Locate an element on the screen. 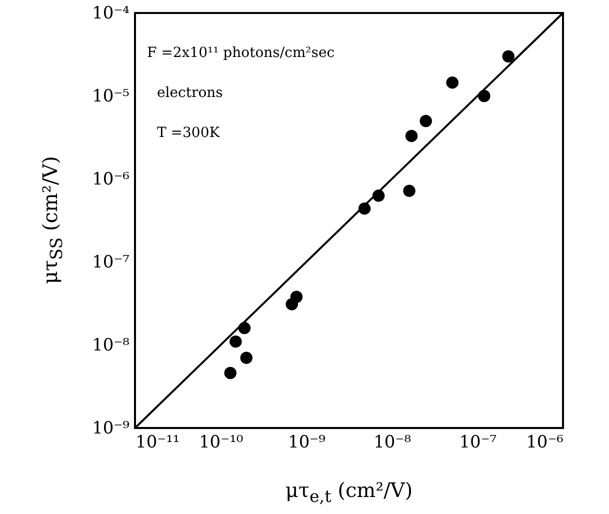 The image size is (609, 514). y-tick-label: 10⁻⁴ is located at coordinates (111, 14).